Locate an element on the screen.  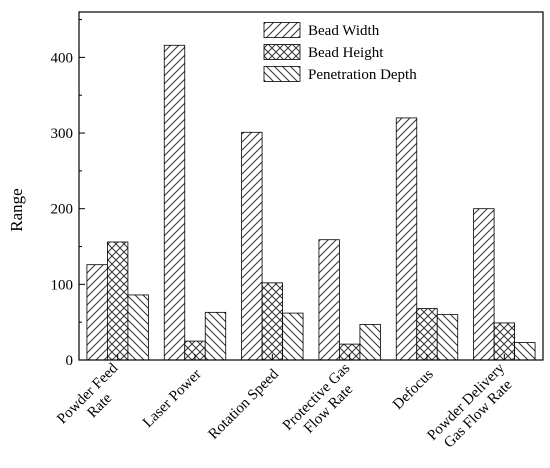
x-category-label: Protective GasFlow Rate is located at coordinates (323, 403).